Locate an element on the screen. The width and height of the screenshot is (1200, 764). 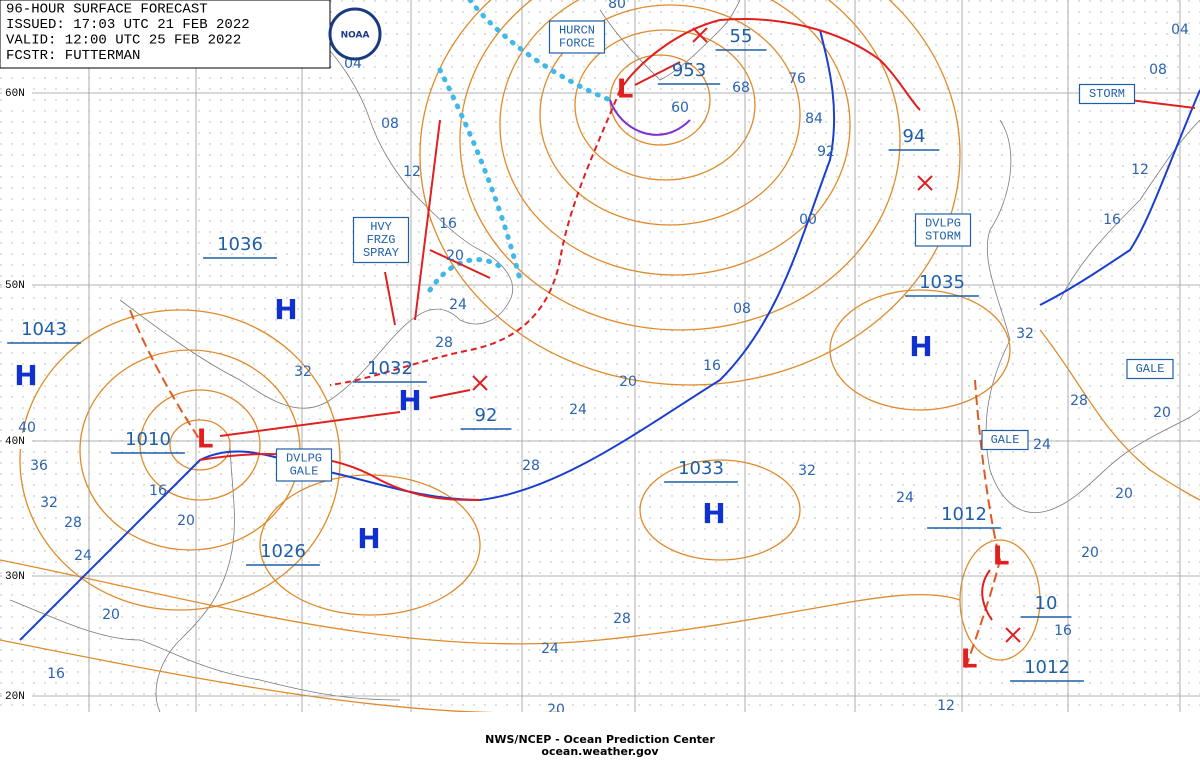
logo is located at coordinates (355, 34).